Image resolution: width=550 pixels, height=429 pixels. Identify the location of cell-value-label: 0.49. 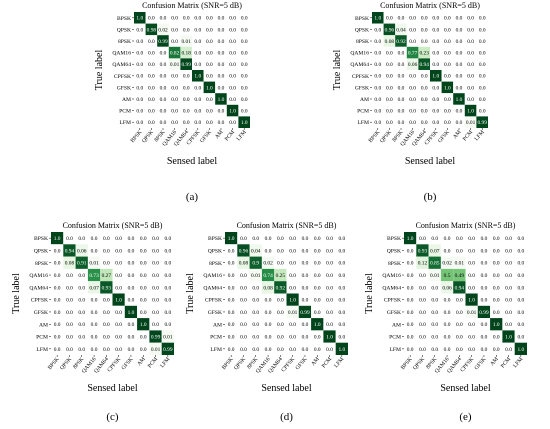
(460, 276).